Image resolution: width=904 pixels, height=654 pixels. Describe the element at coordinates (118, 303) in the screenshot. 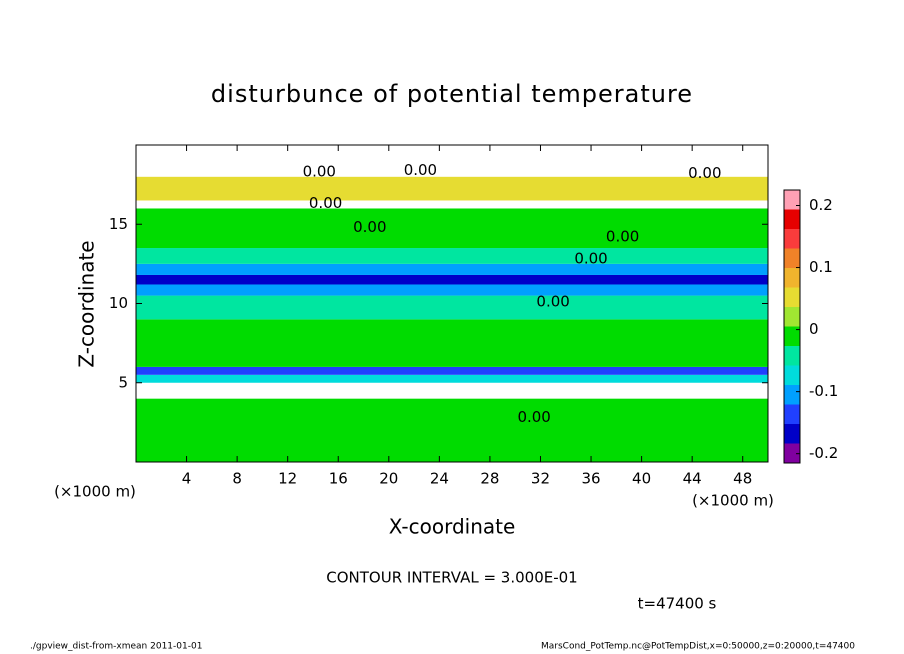

I see `y-tick-label: 10` at that location.